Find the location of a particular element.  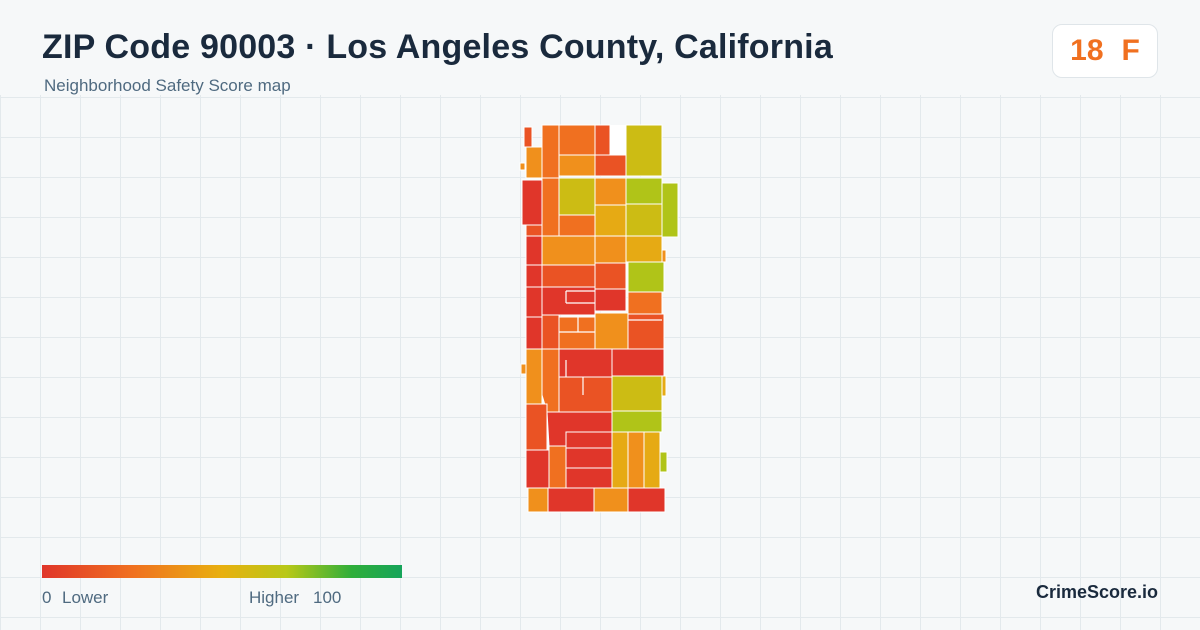

legend-lower-label: Lower is located at coordinates (85, 597).